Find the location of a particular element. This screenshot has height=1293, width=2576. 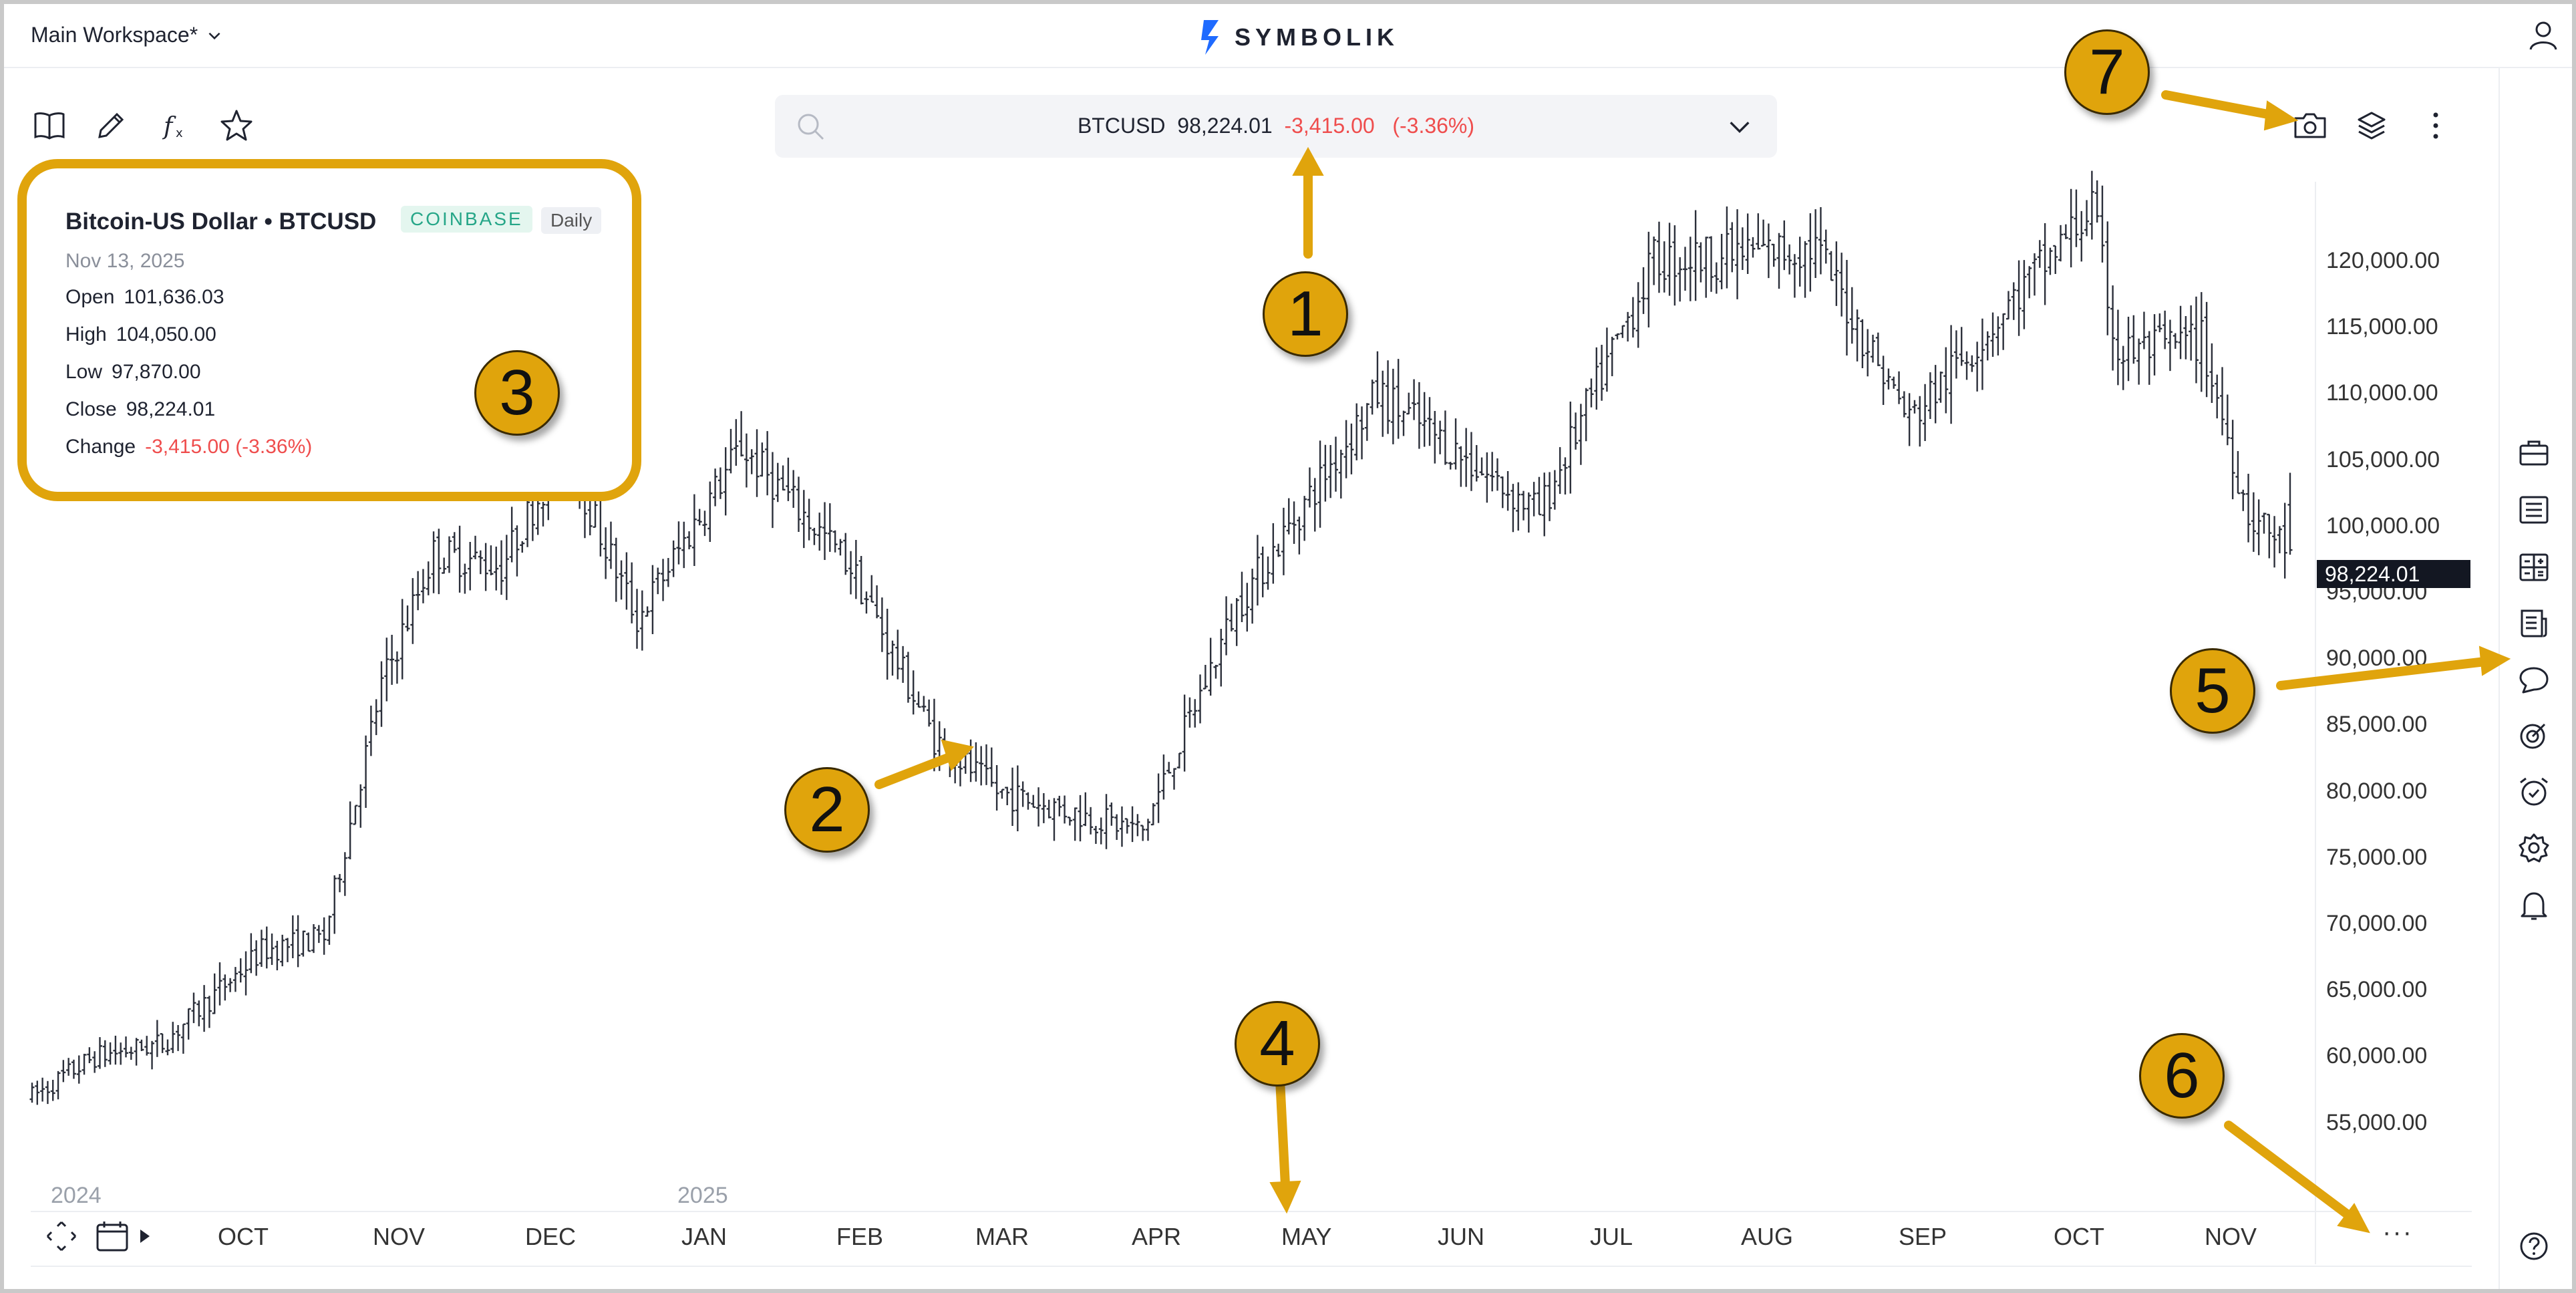

news-icon is located at coordinates (2534, 623).